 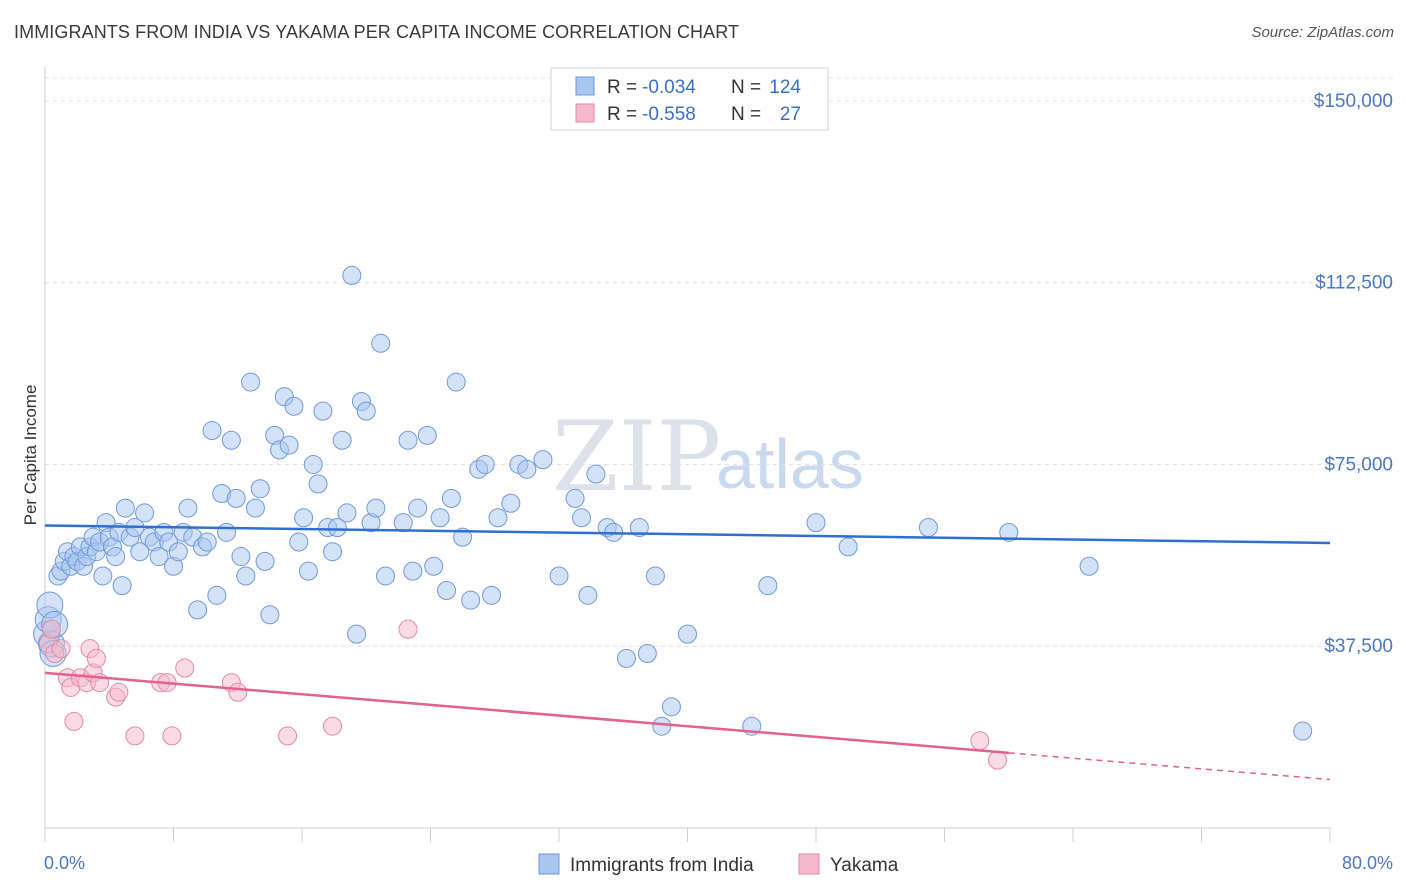 I want to click on y-axis-label: Per Capita Income, so click(x=30, y=455).